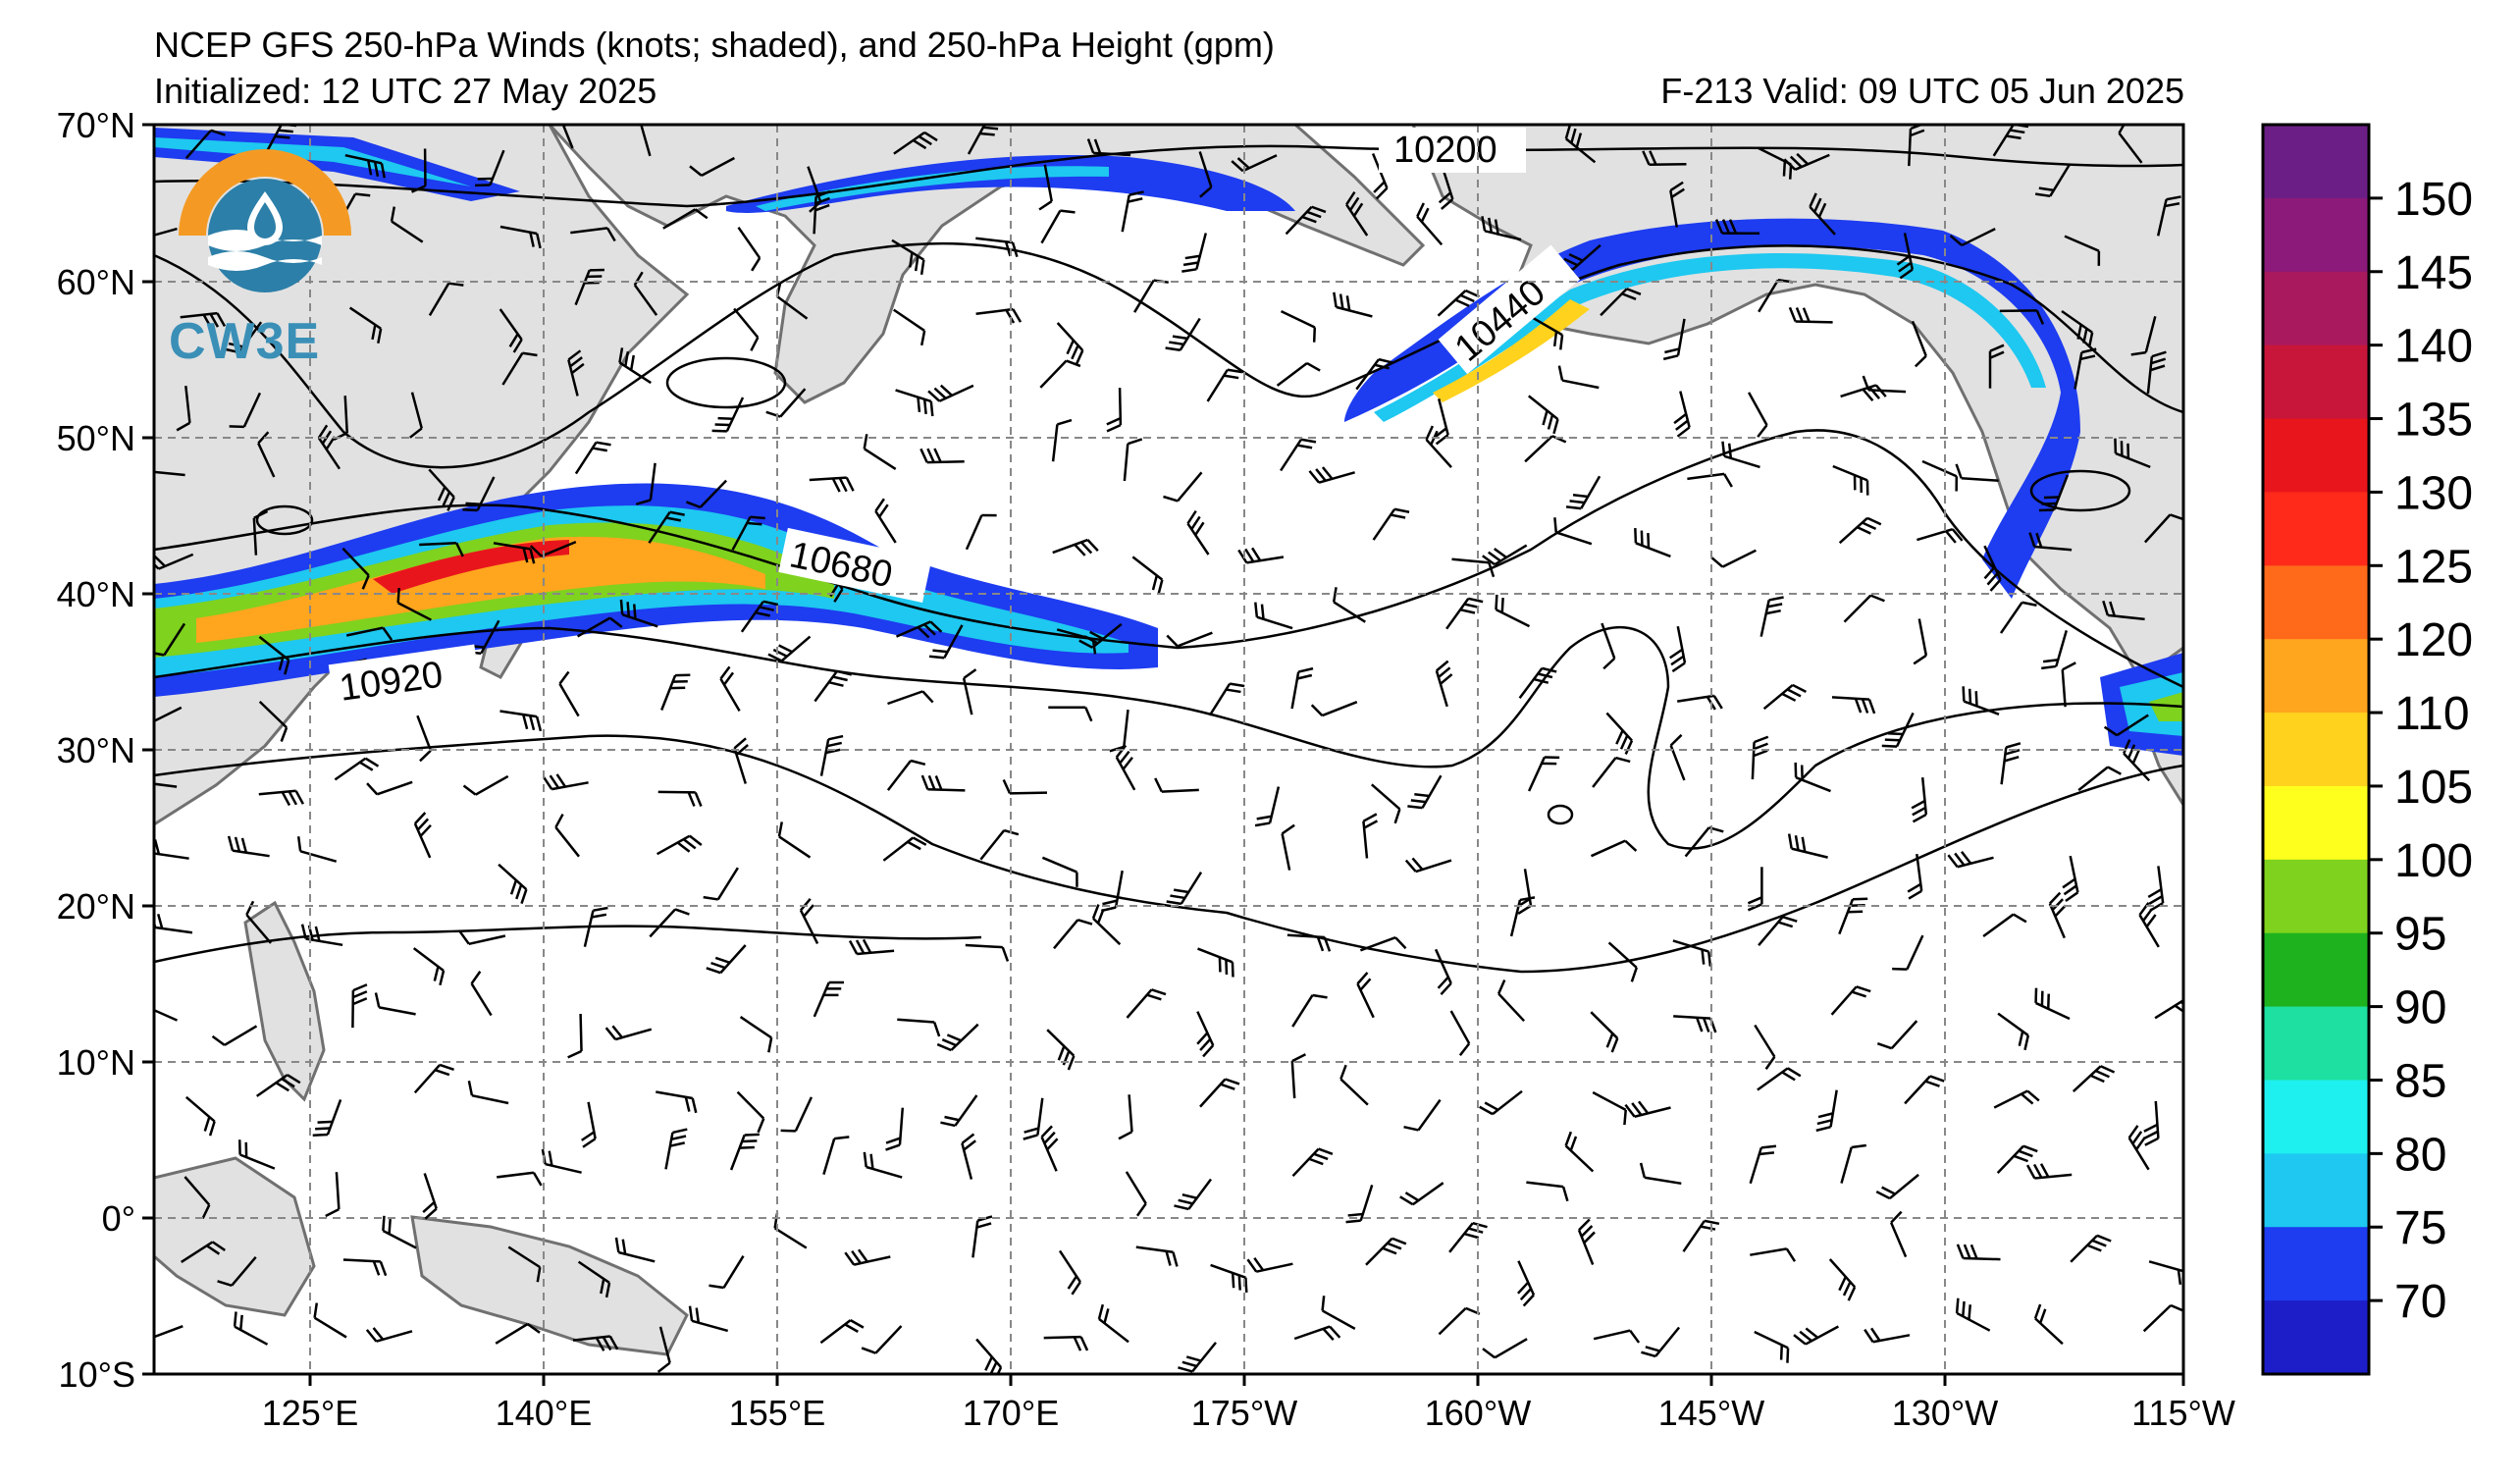 The height and width of the screenshot is (1483, 2520). I want to click on colorbar-tick-label: 100, so click(2433, 861).